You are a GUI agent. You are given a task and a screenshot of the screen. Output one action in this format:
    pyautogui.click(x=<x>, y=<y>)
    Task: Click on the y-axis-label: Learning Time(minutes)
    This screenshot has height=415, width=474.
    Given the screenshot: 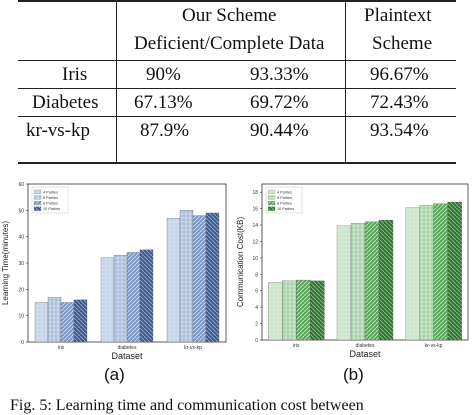 What is the action you would take?
    pyautogui.click(x=5, y=263)
    